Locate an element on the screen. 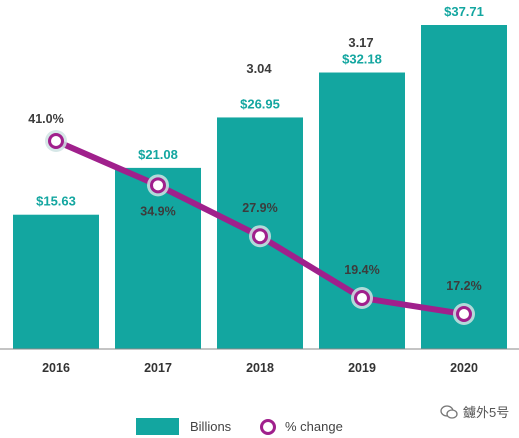 The height and width of the screenshot is (438, 519). x-tick-2018: 2018 is located at coordinates (260, 368).